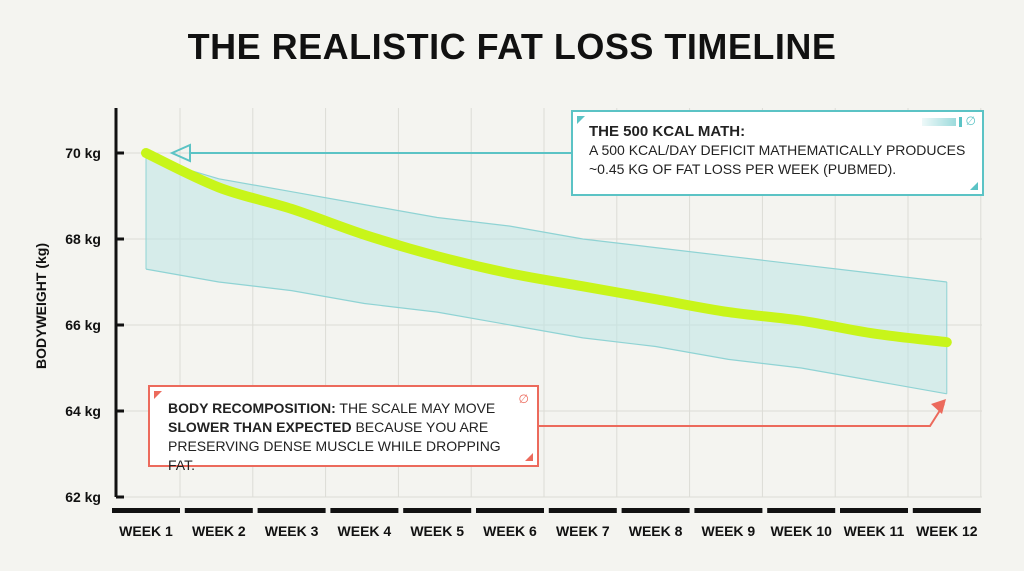 The height and width of the screenshot is (571, 1024). I want to click on x-tick-label: WEEK 5, so click(437, 531).